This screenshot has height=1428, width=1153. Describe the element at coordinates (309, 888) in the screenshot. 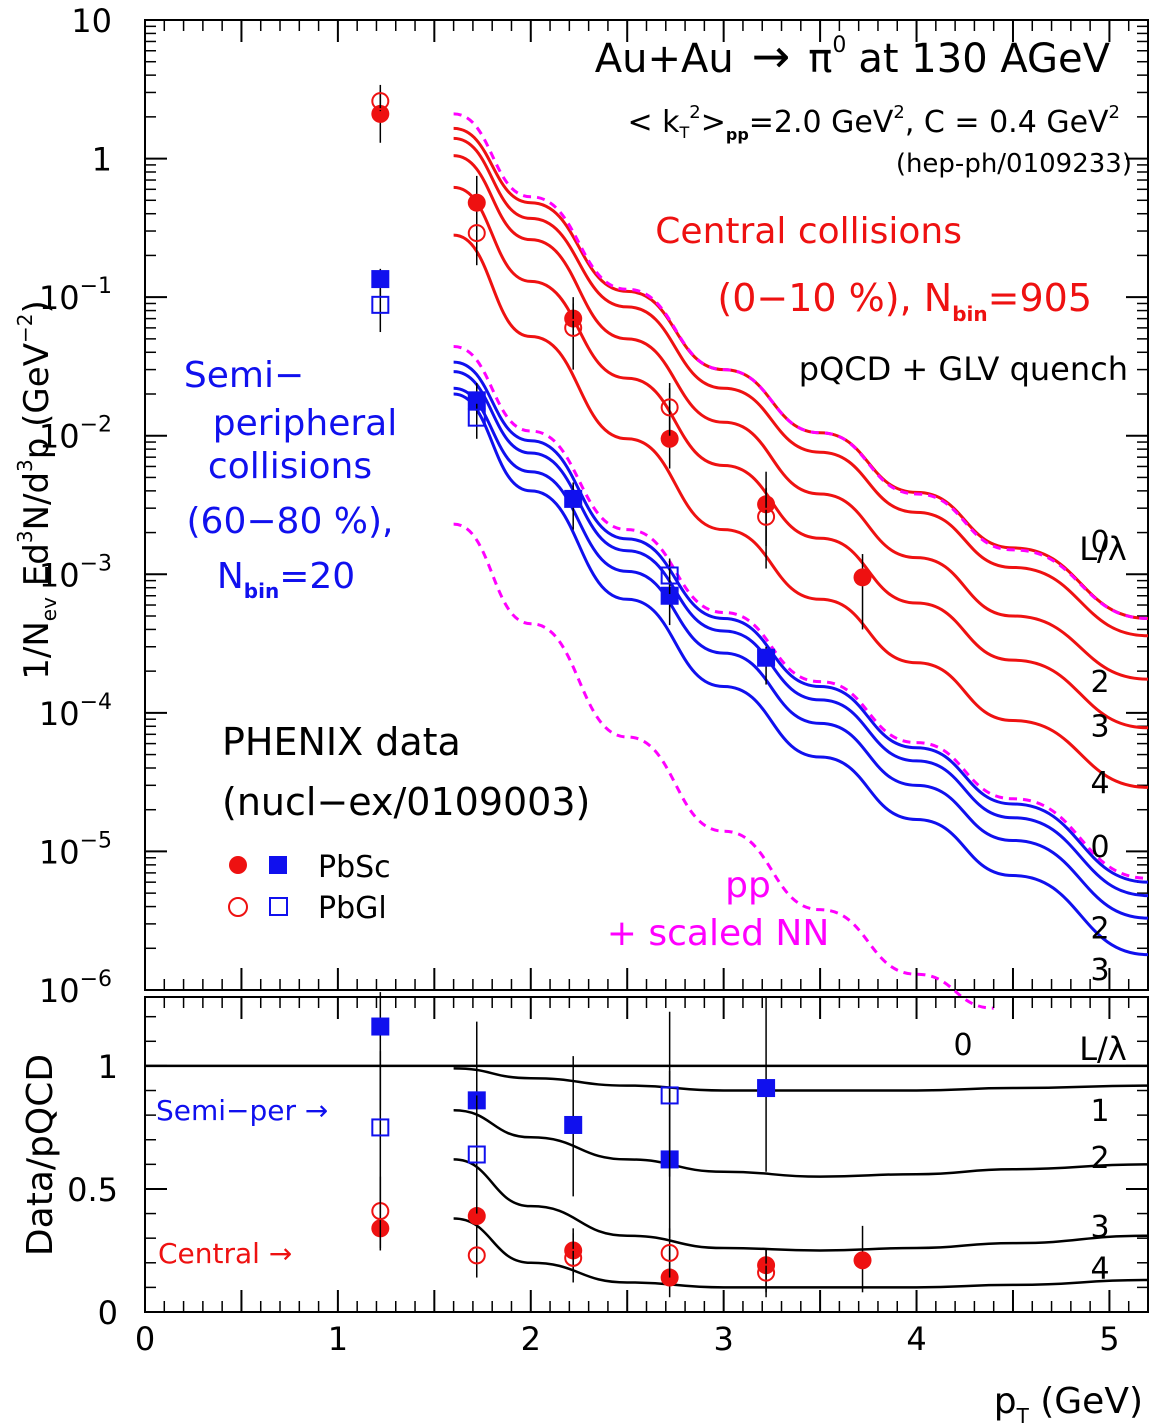

I see `legend: PbSc PbGl` at that location.